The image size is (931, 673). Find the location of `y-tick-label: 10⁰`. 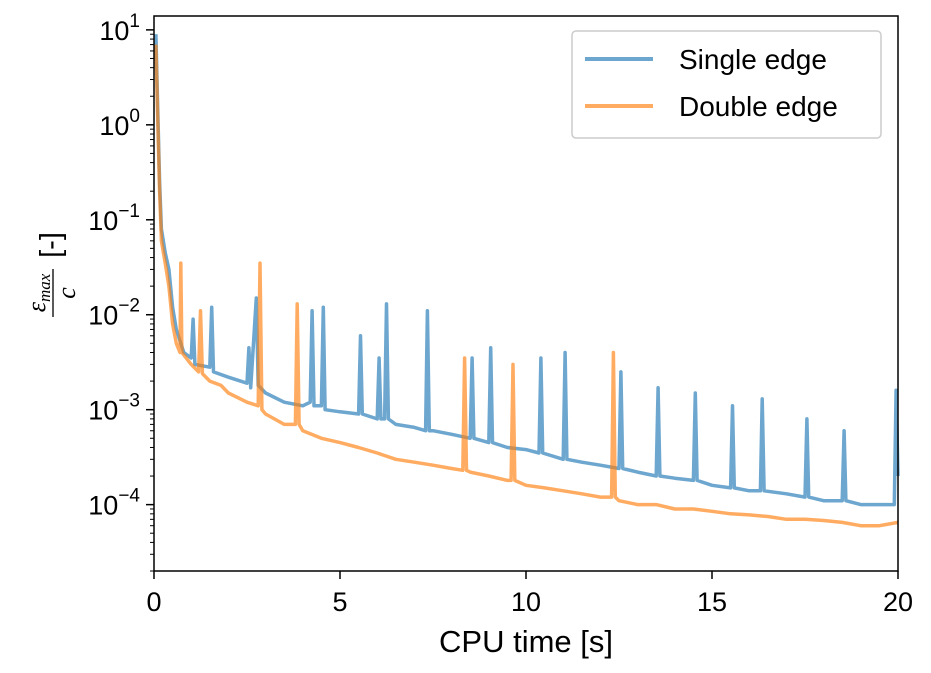

y-tick-label: 10⁰ is located at coordinates (119, 123).